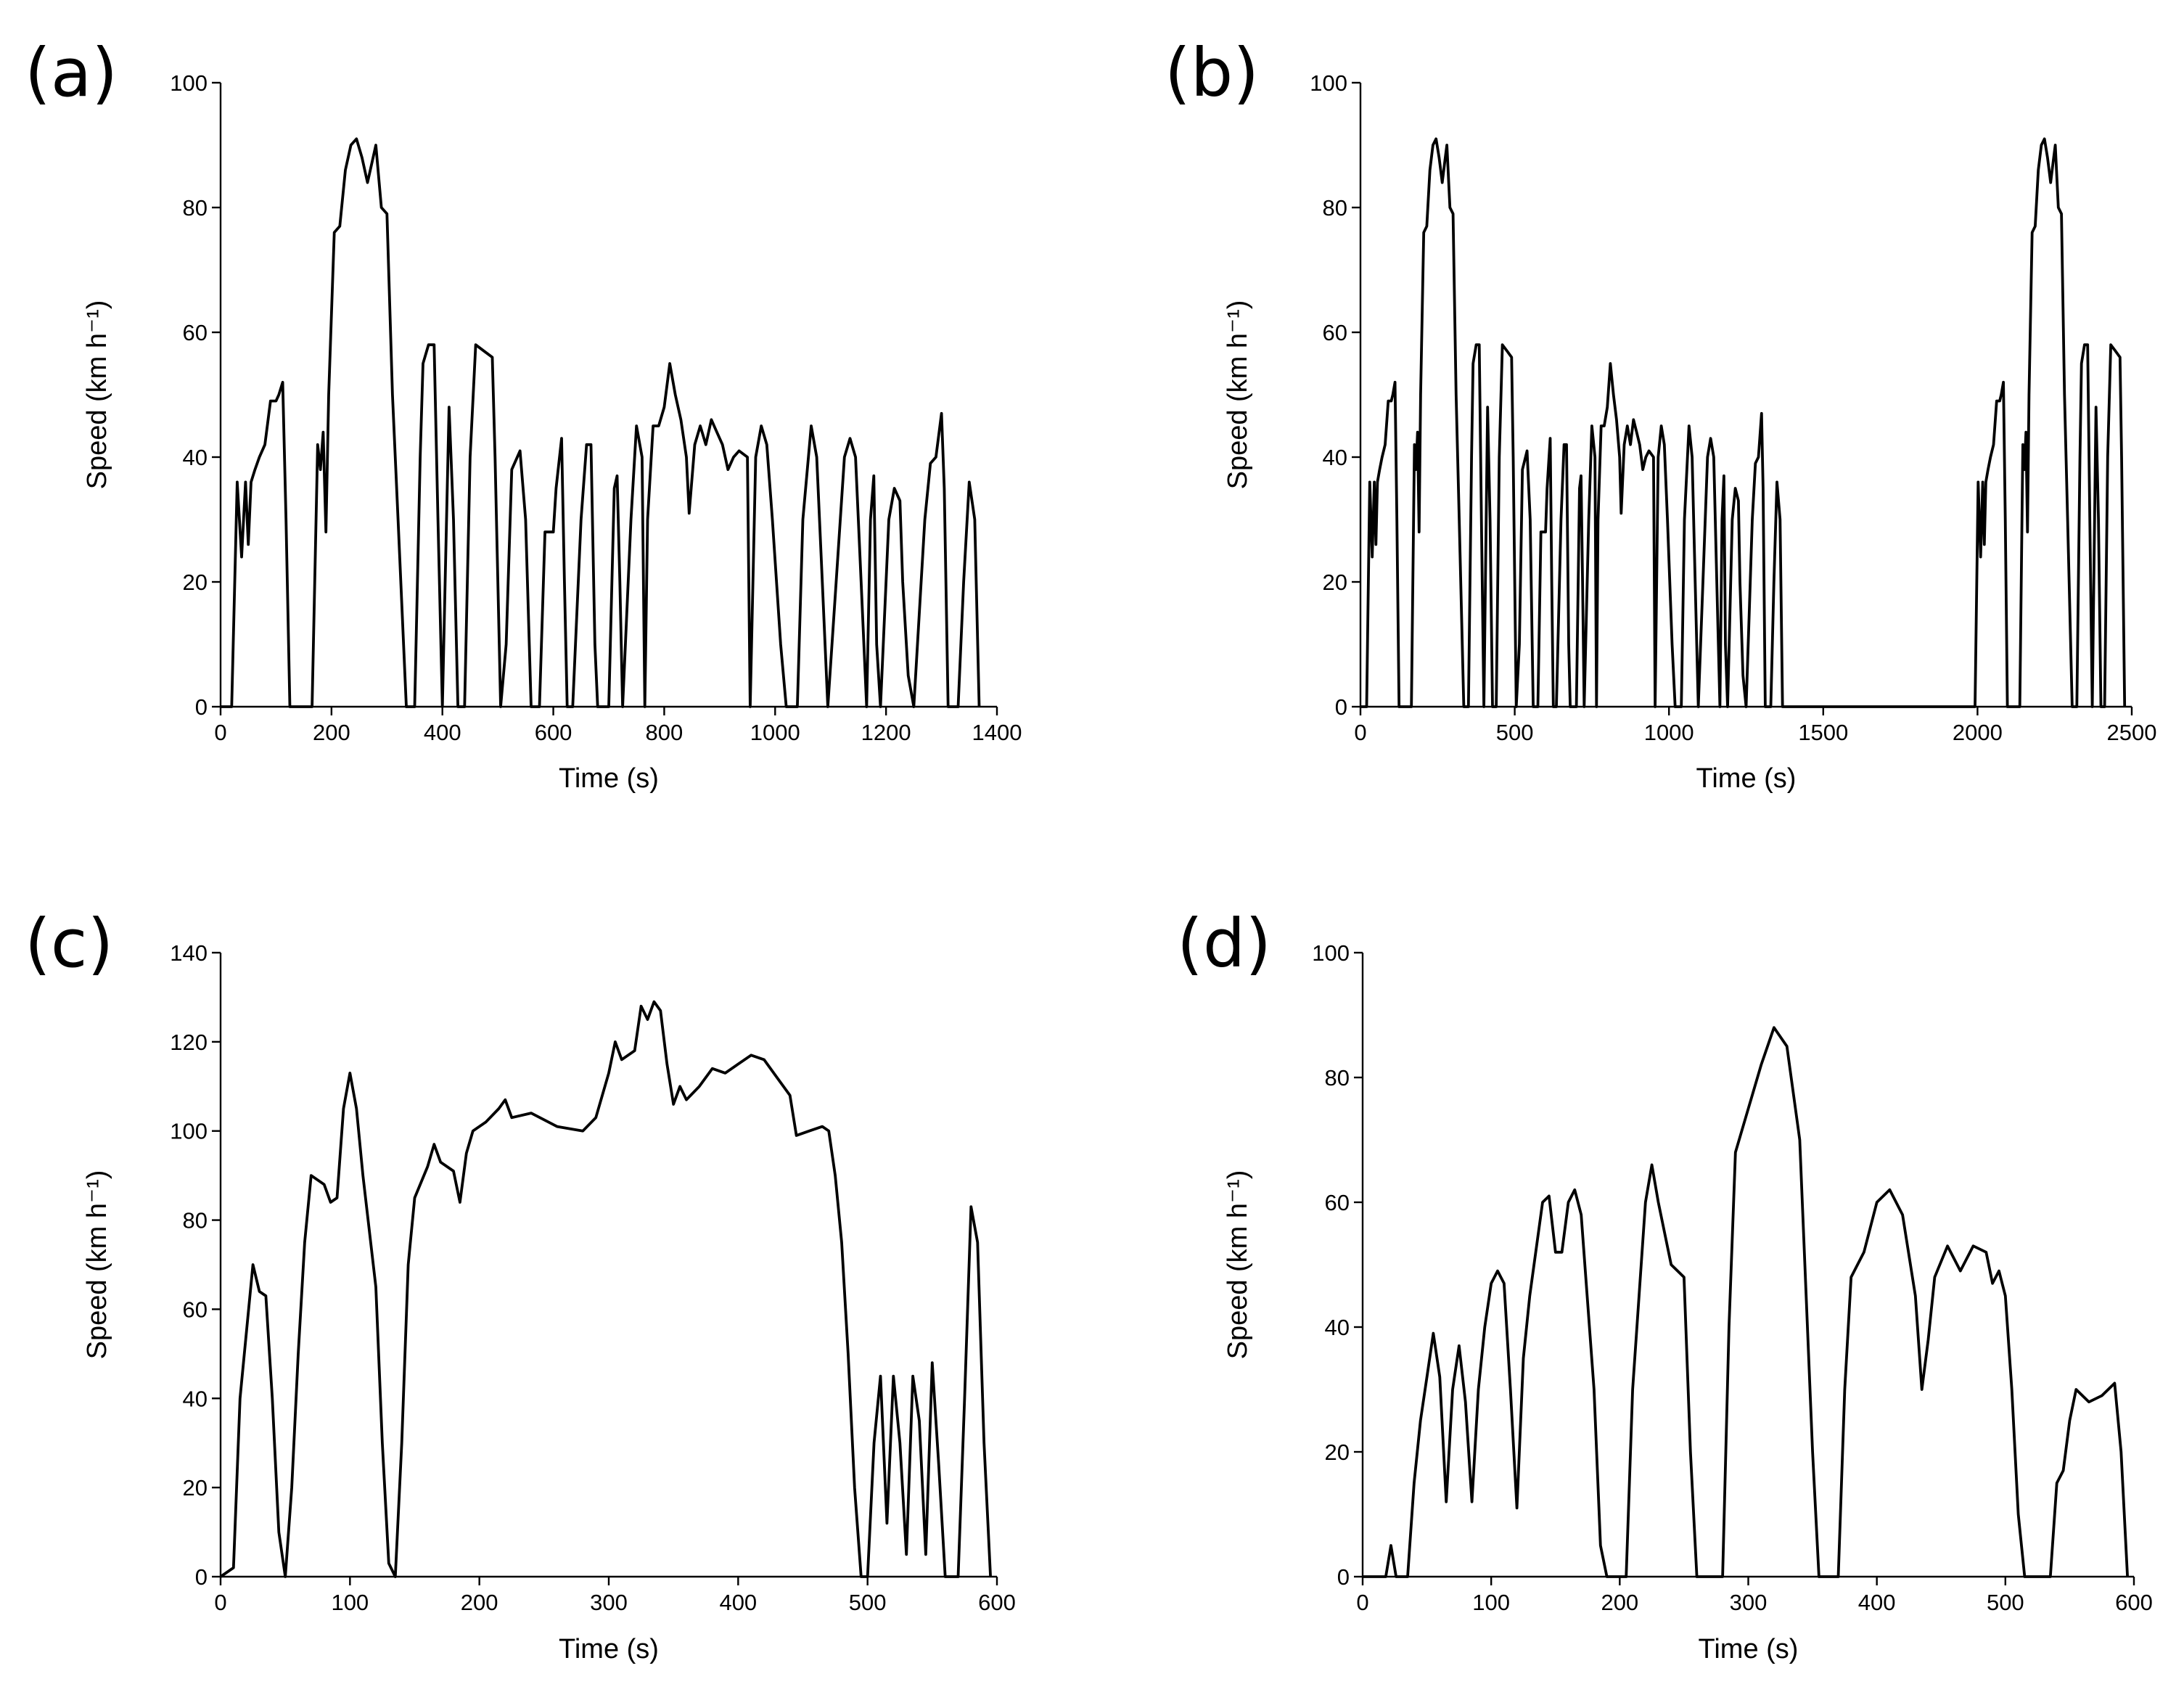 The height and width of the screenshot is (1708, 2184). Describe the element at coordinates (2132, 732) in the screenshot. I see `x-tick-label: 2500` at that location.